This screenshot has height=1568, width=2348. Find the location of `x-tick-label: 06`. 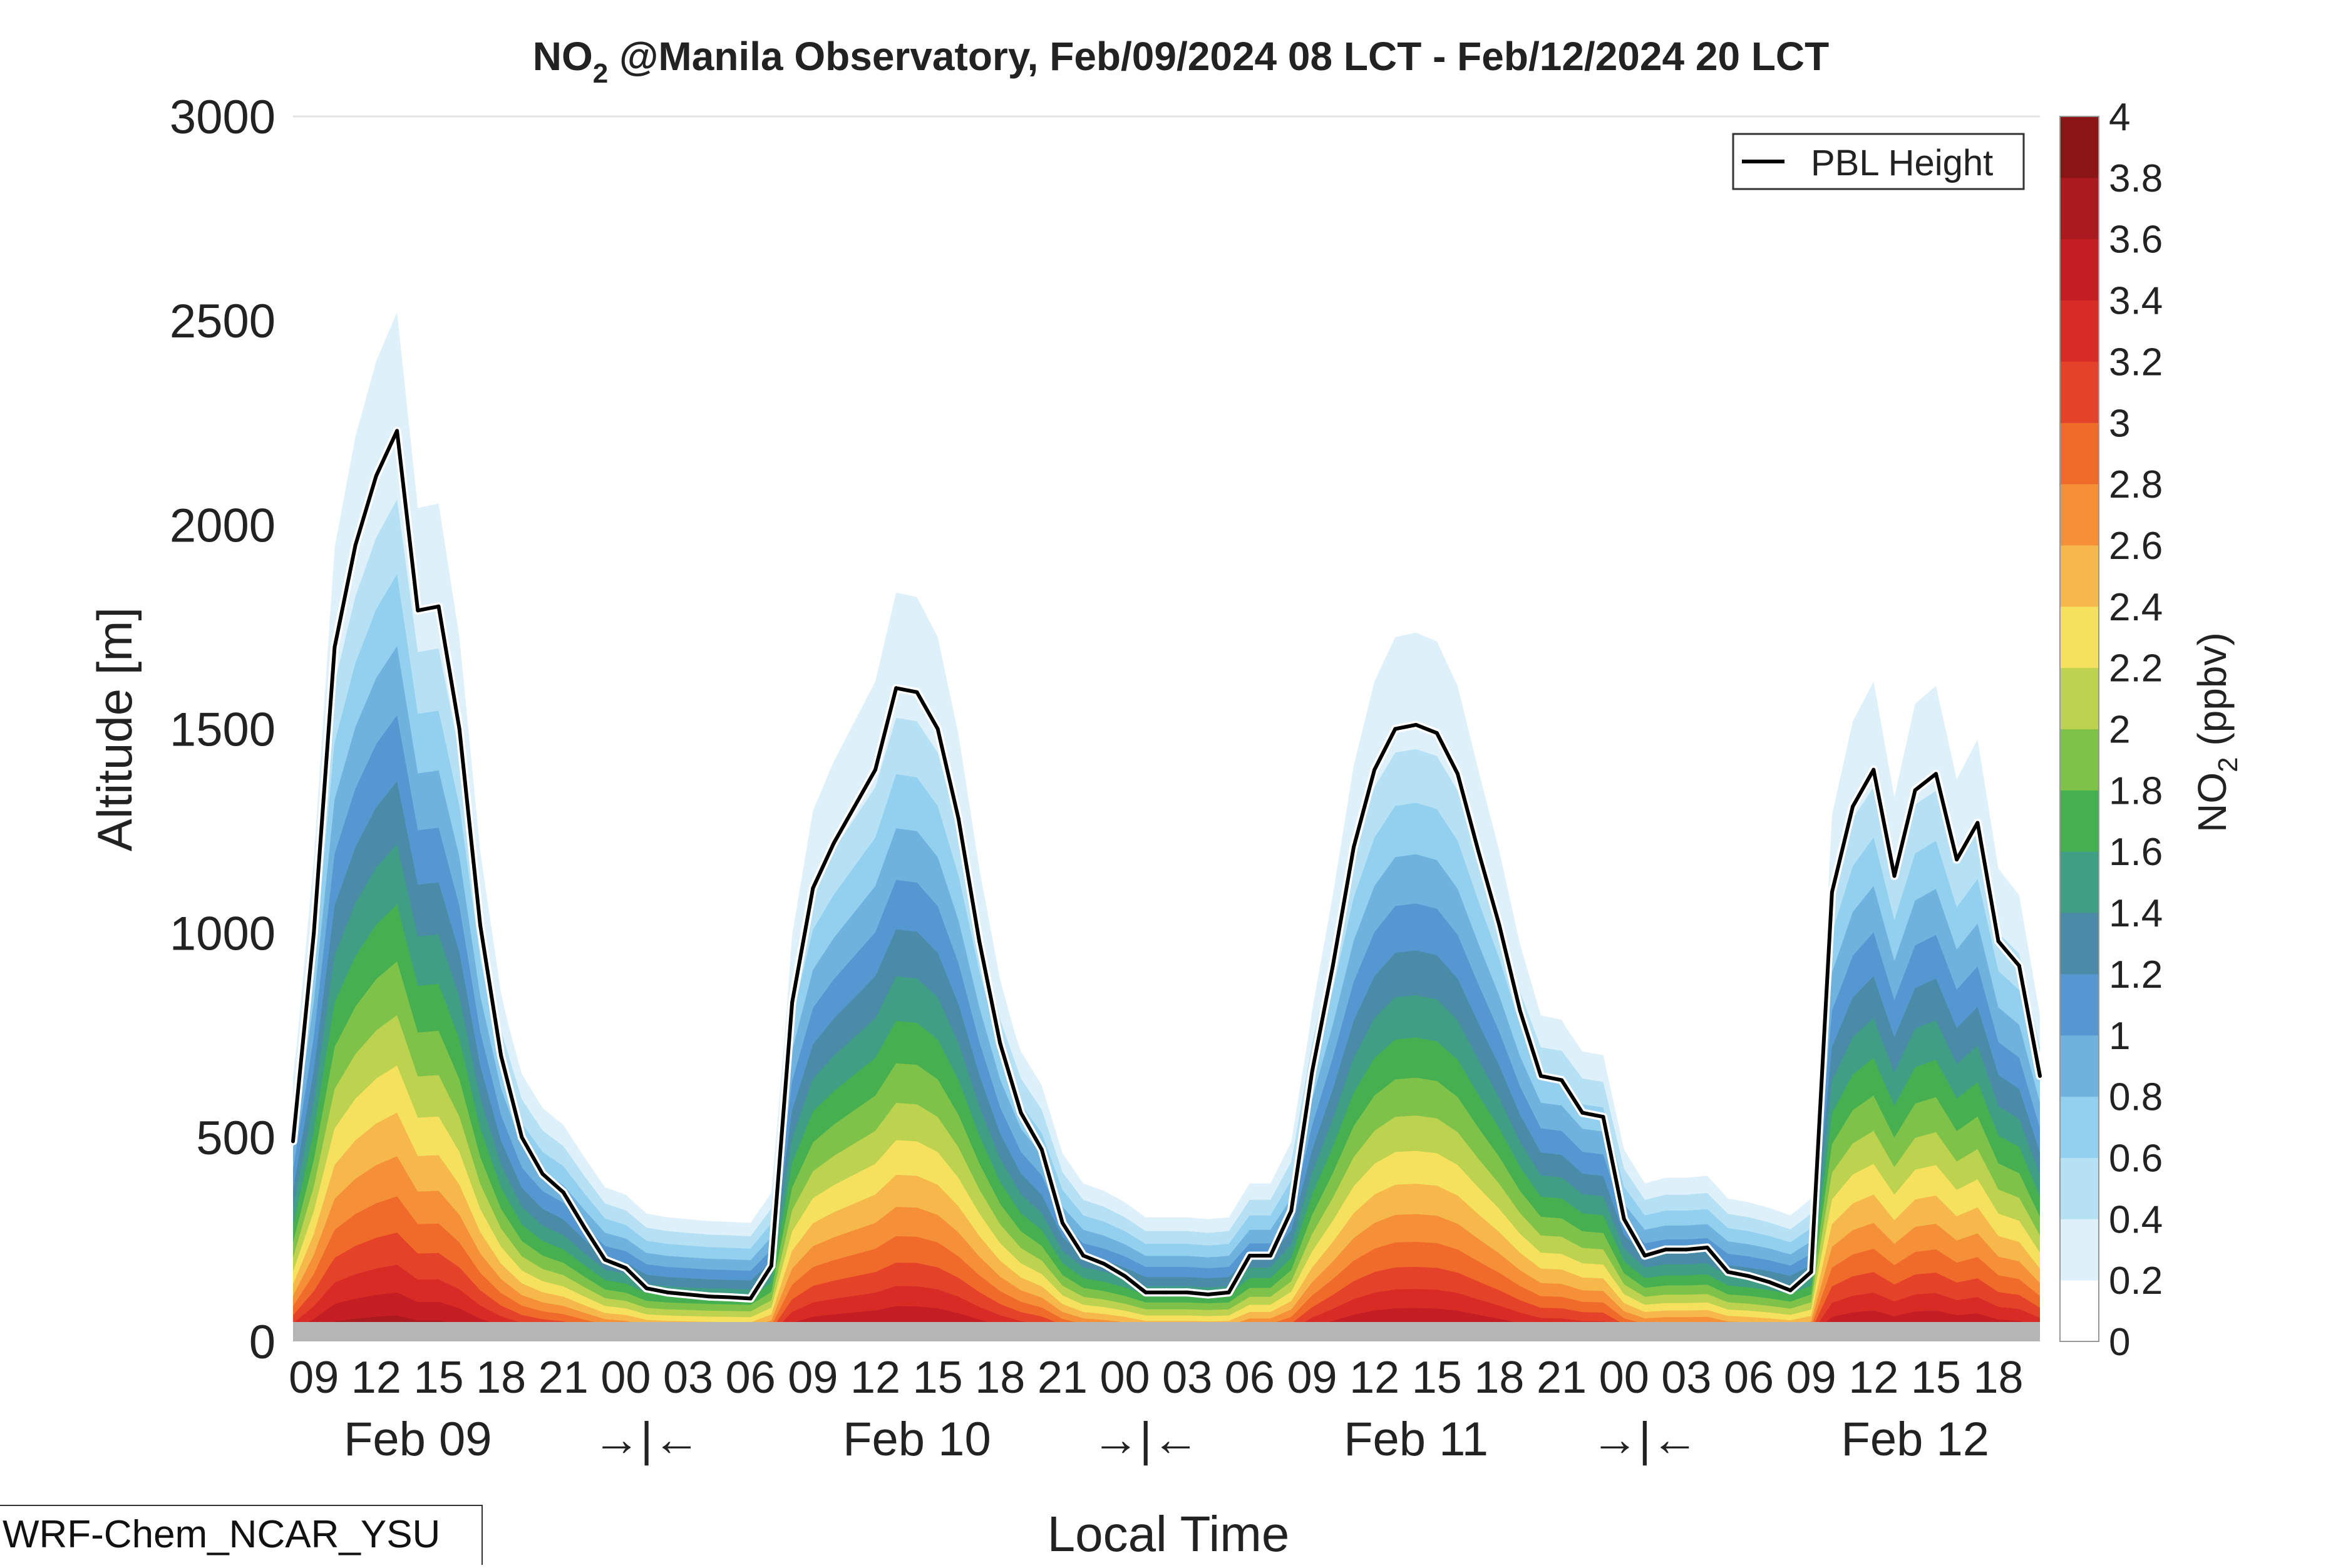

x-tick-label: 06 is located at coordinates (1749, 1378).